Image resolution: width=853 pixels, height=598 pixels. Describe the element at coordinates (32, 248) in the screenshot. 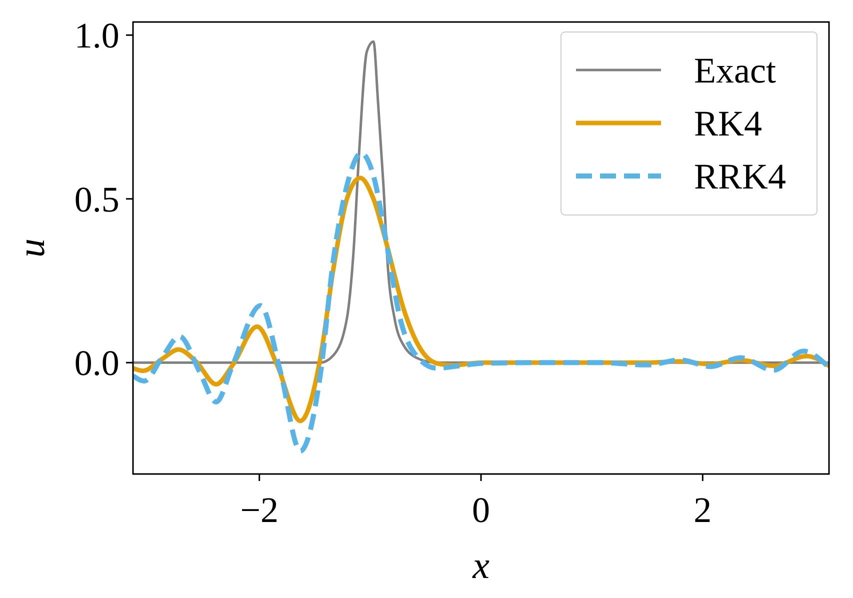

I see `y-axis-title: u` at that location.